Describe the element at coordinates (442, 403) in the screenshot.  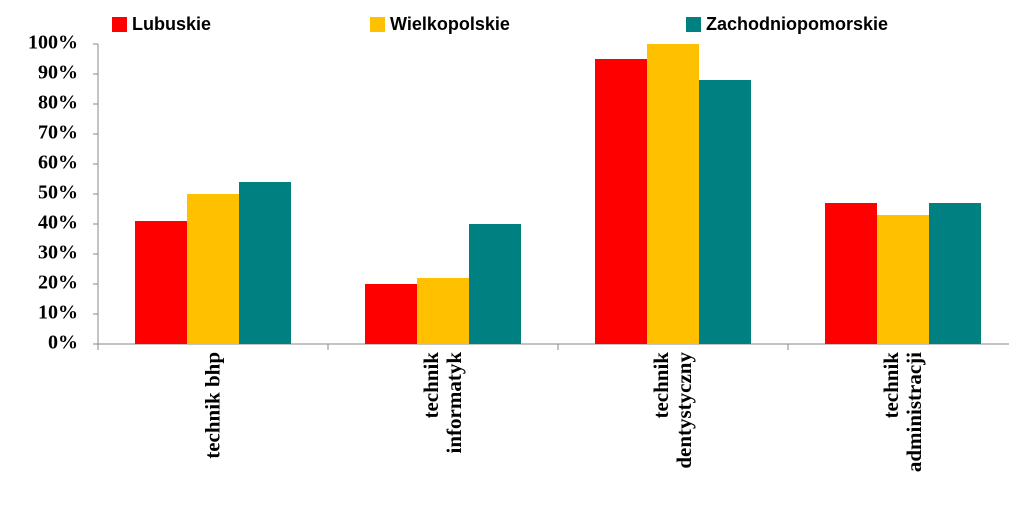
I see `x-tick-label: technik informatyk` at that location.